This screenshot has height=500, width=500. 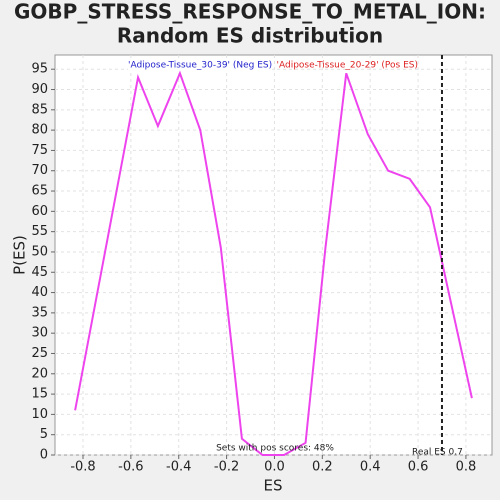 I want to click on x-tick-label: 0.2, so click(x=322, y=467).